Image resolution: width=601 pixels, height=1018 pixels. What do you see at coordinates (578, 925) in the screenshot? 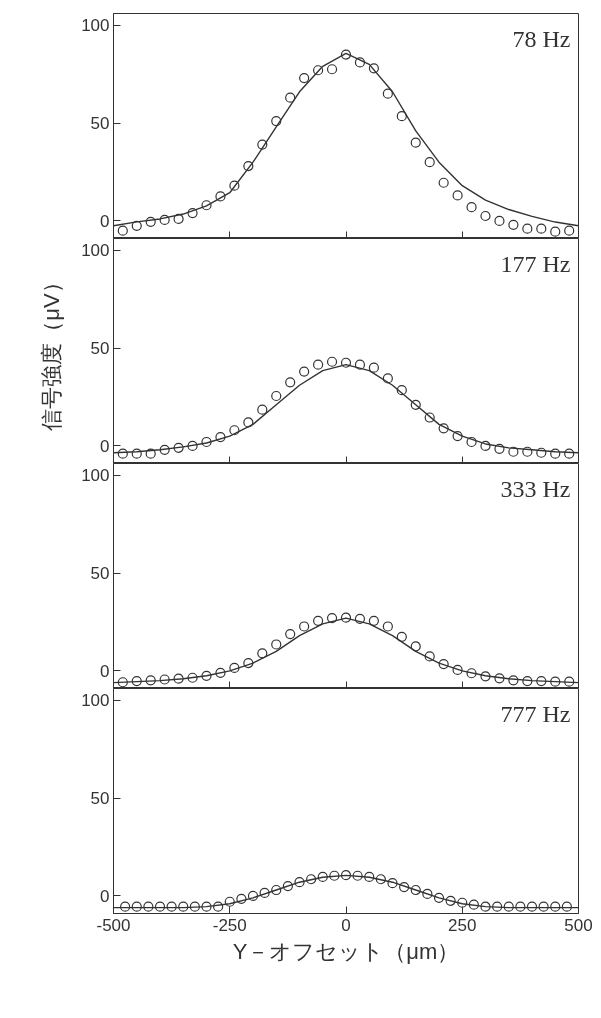
I see `x-tick-label: 500` at bounding box center [578, 925].